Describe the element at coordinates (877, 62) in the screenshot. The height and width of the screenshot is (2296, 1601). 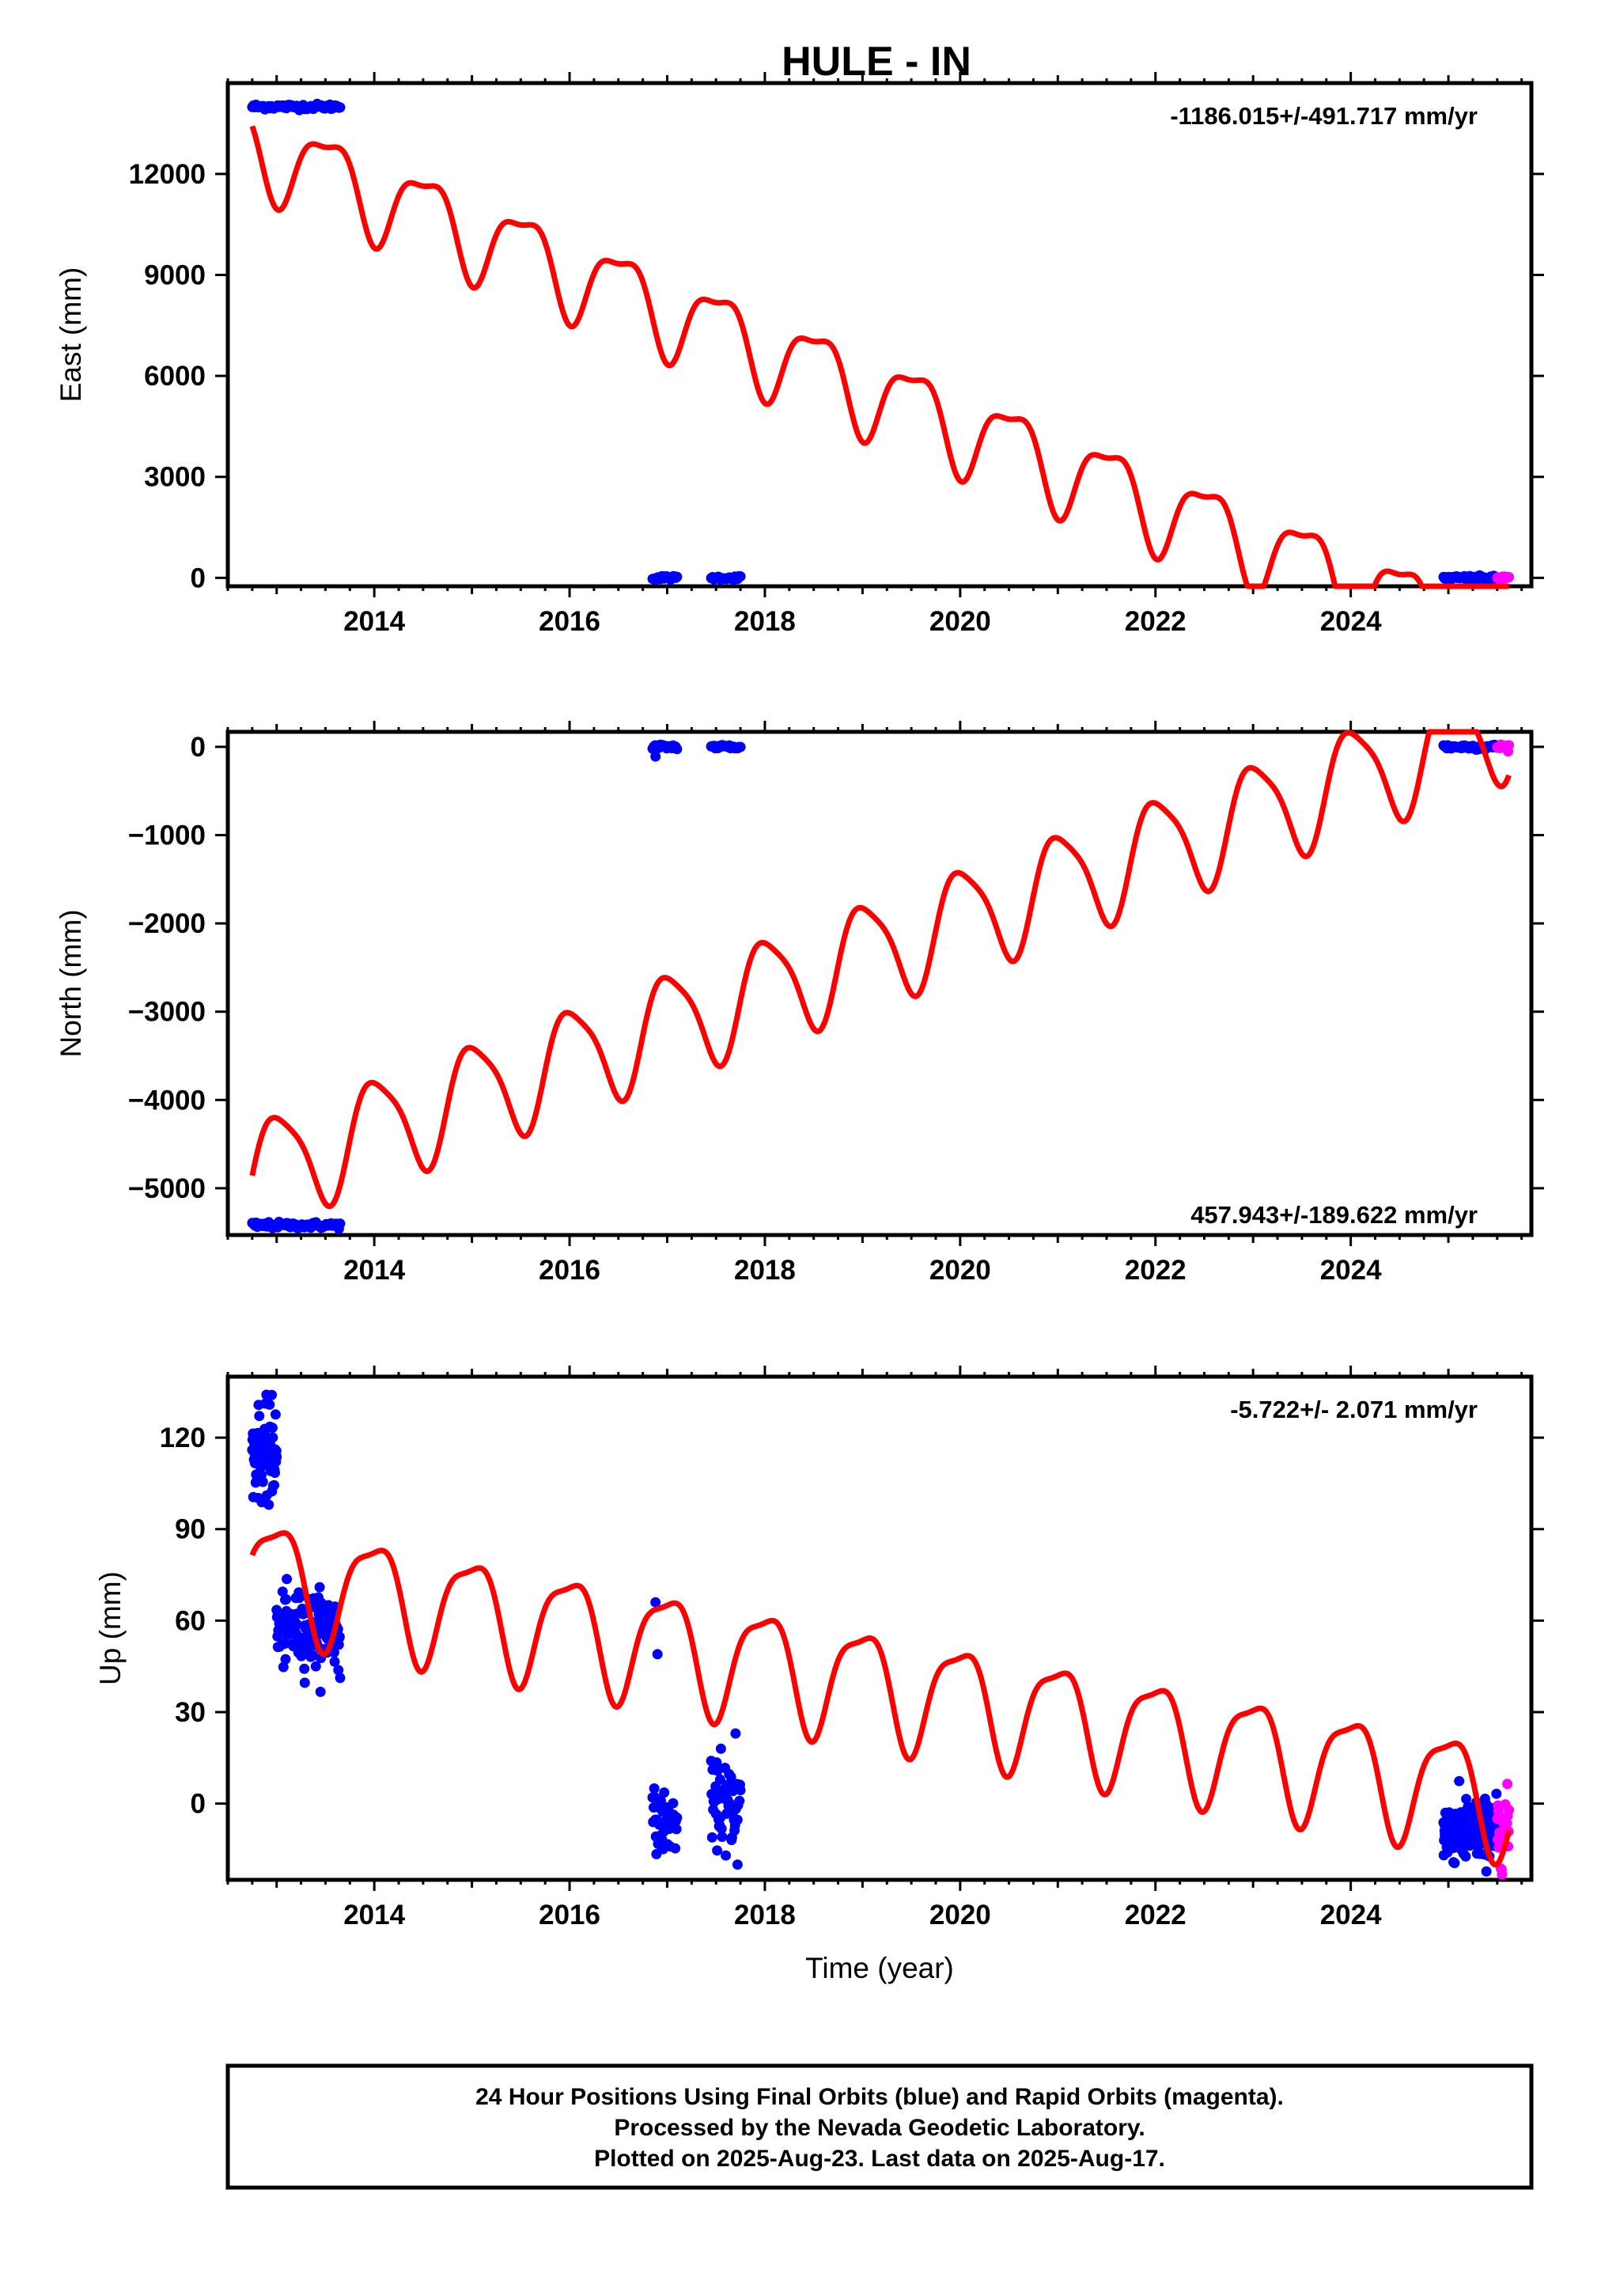
I see `chart-title: HULE - IN` at that location.